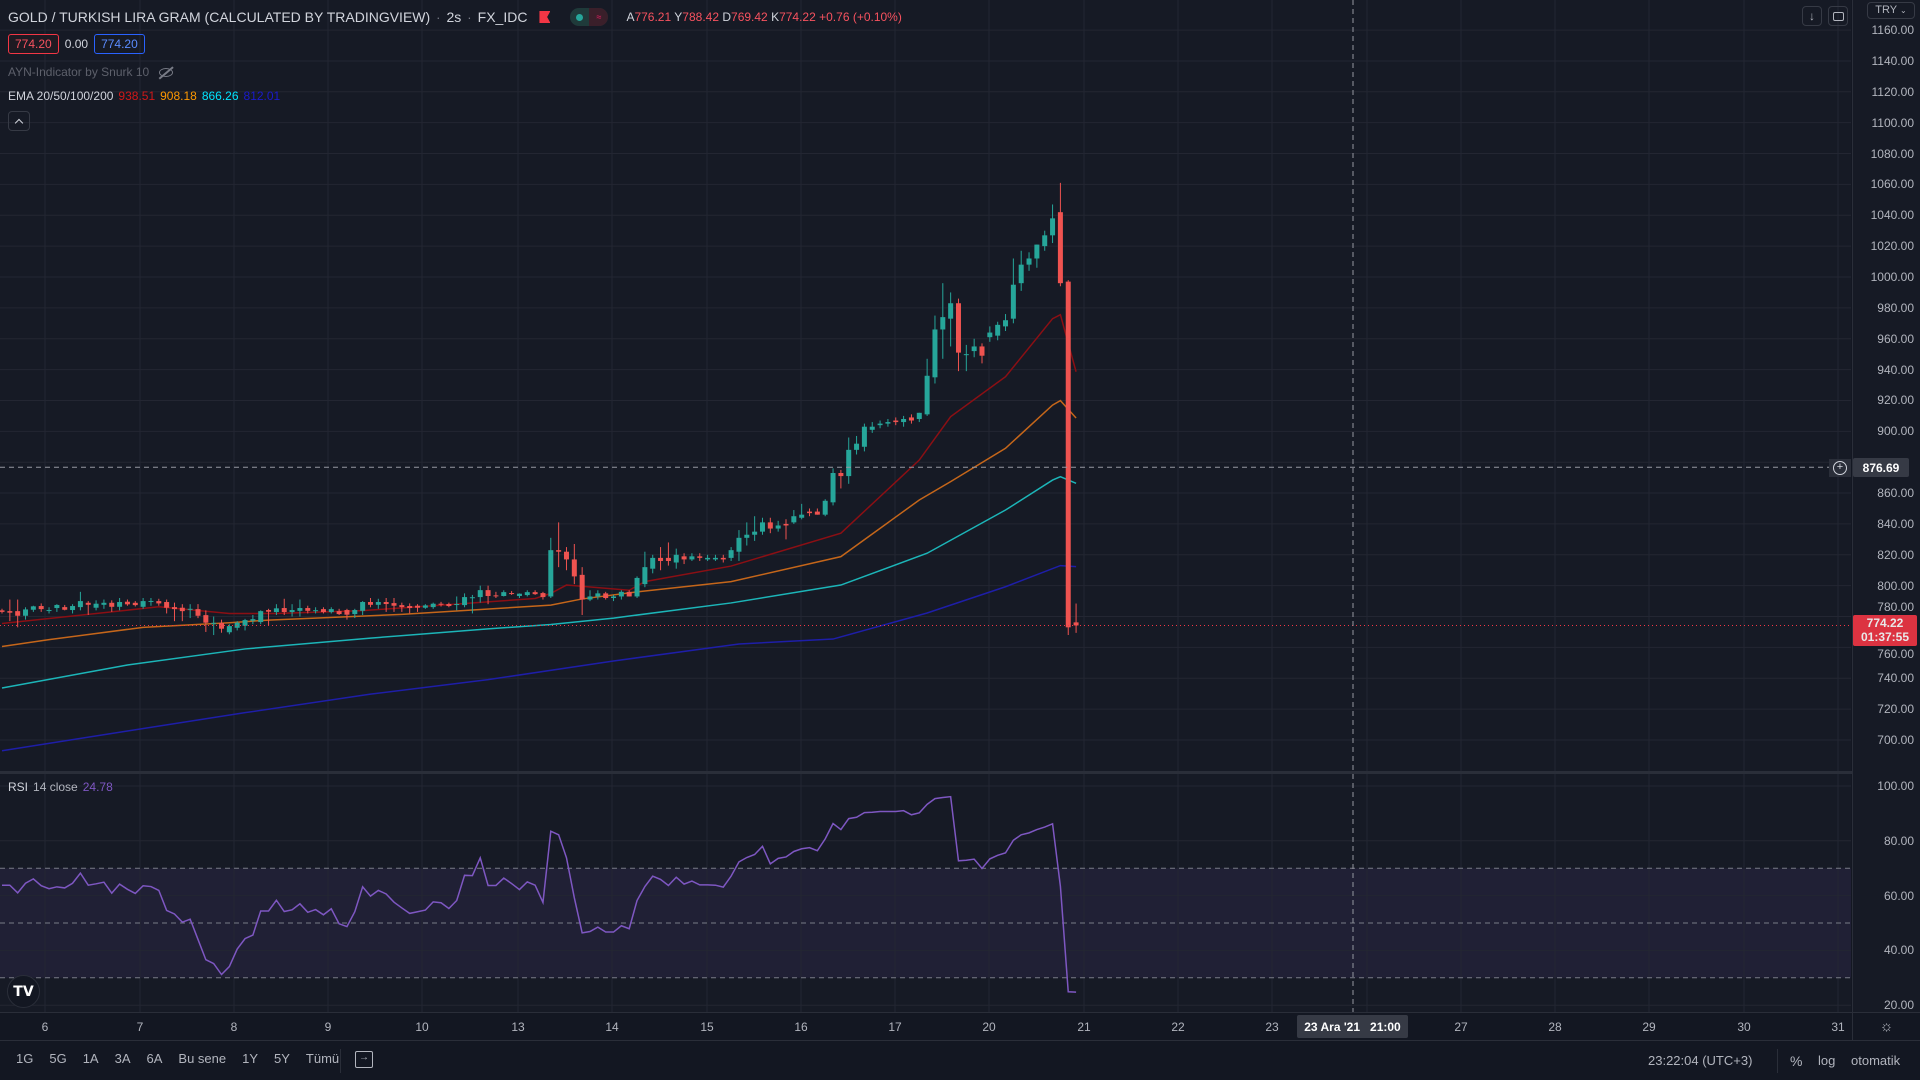  Describe the element at coordinates (322, 1058) in the screenshot. I see `range-button: Tümü` at that location.